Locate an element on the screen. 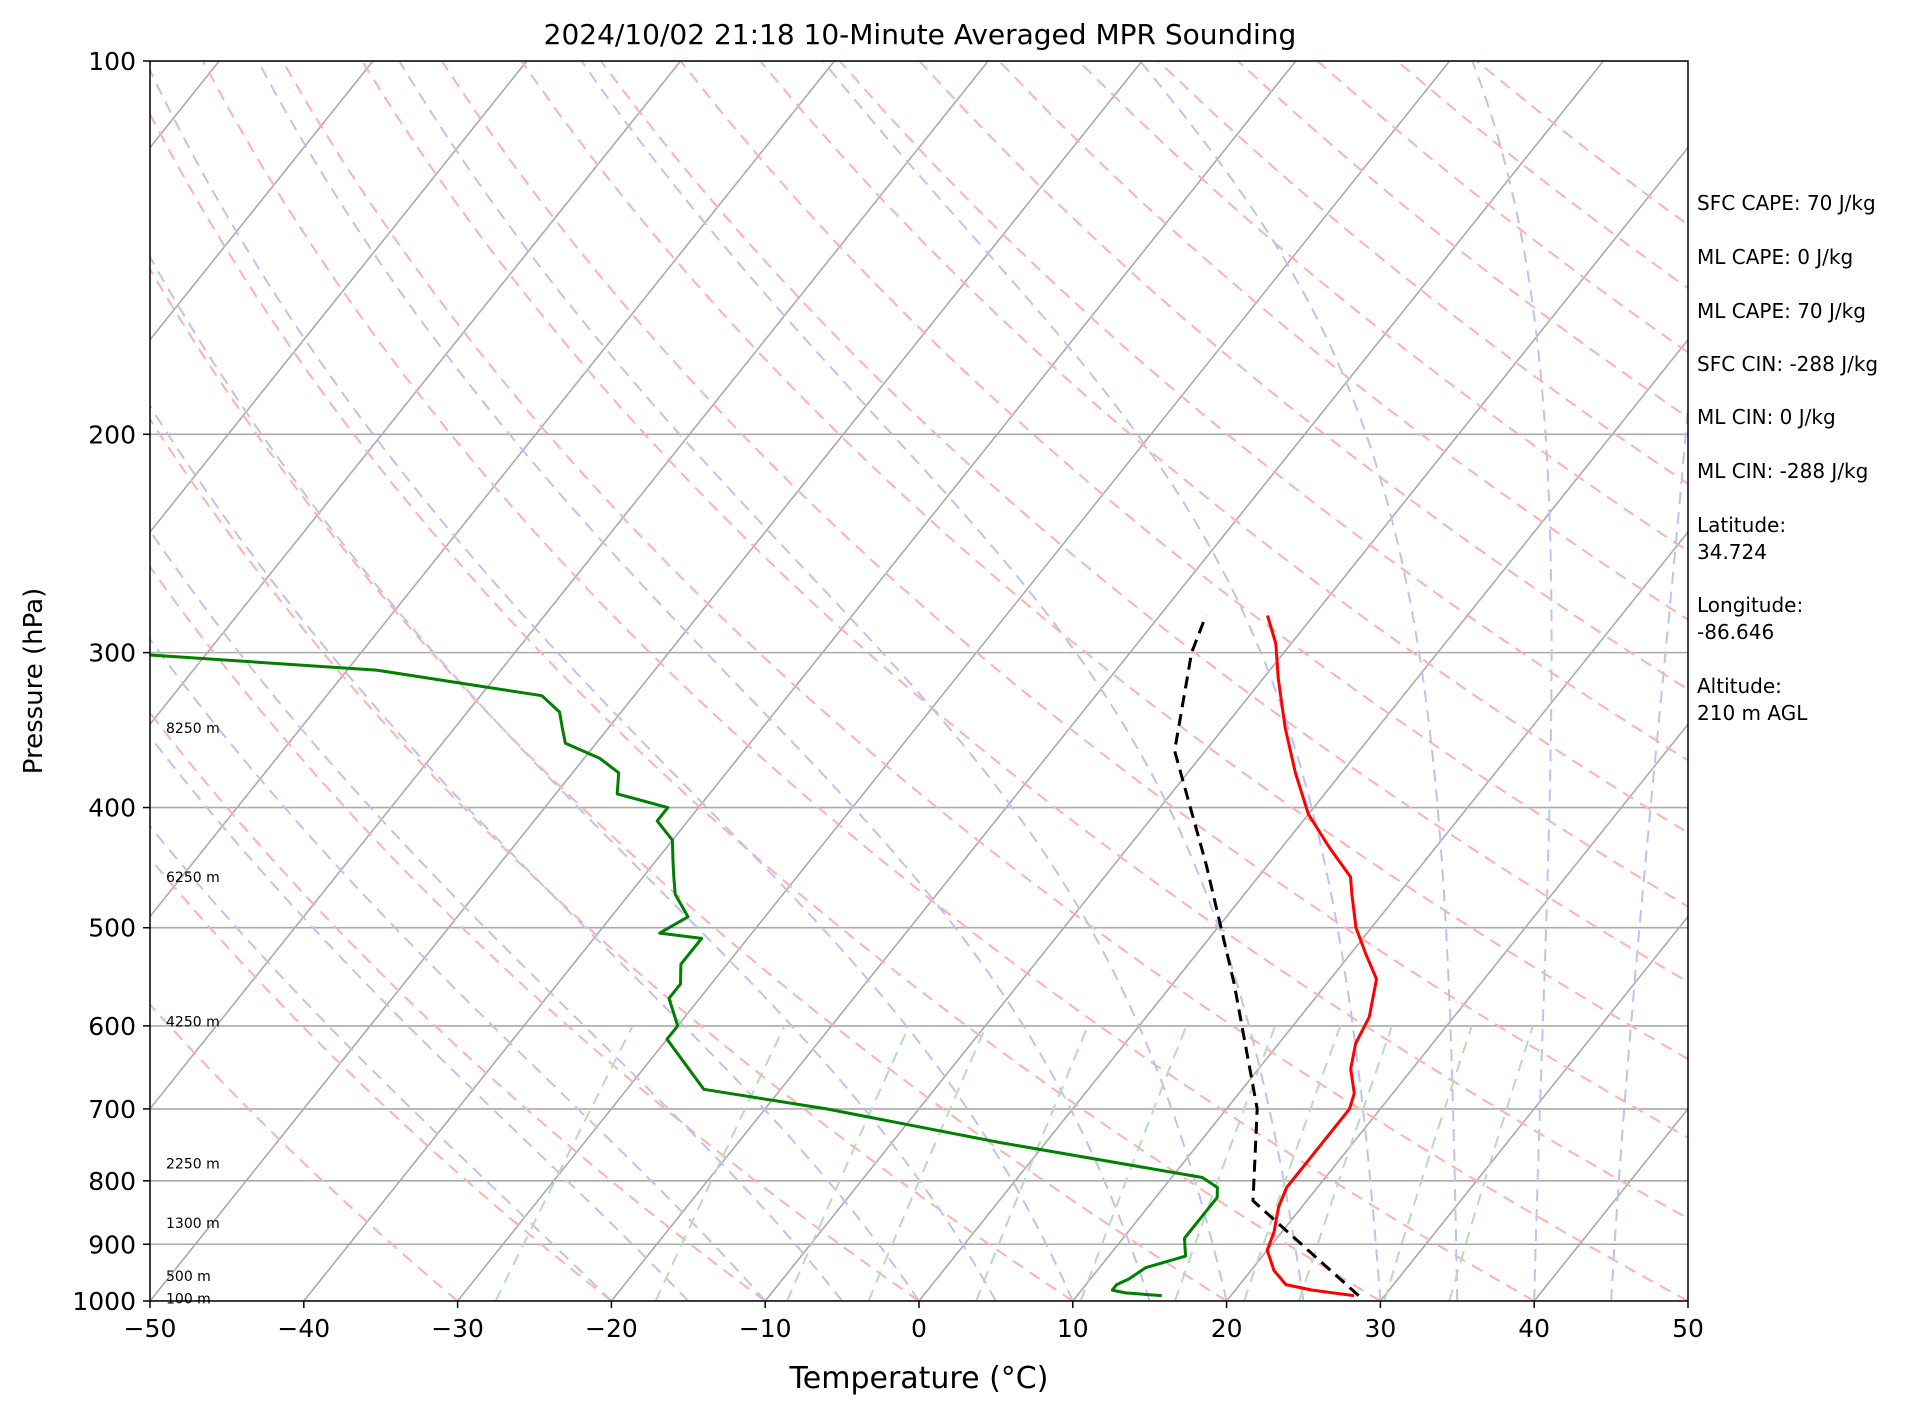  x-tick-label: 0 is located at coordinates (919, 1328).